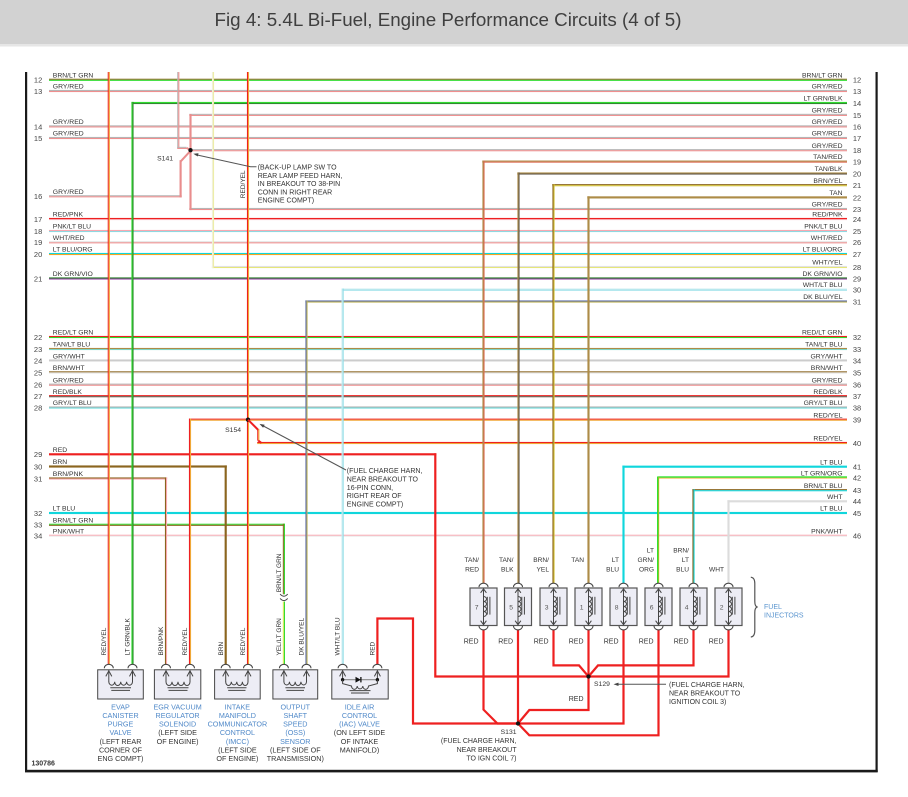  Describe the element at coordinates (38, 278) in the screenshot. I see `svg-text: 21` at that location.